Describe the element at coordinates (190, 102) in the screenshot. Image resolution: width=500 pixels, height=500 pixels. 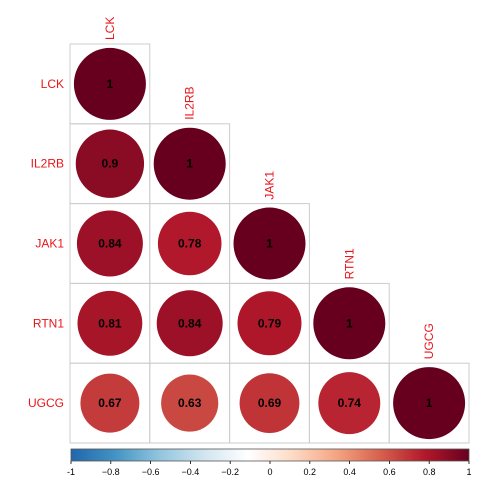
I see `column-label-il2rb: IL2RB` at that location.